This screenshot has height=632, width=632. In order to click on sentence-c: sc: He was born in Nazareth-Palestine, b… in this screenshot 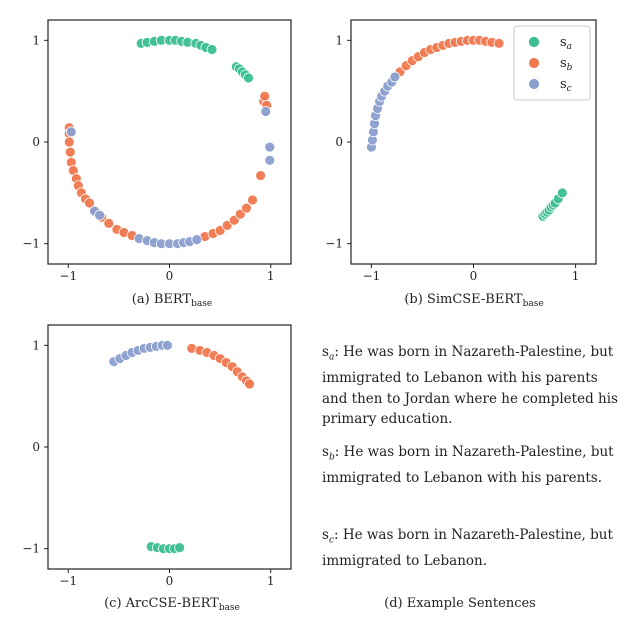, I will do `click(472, 548)`.